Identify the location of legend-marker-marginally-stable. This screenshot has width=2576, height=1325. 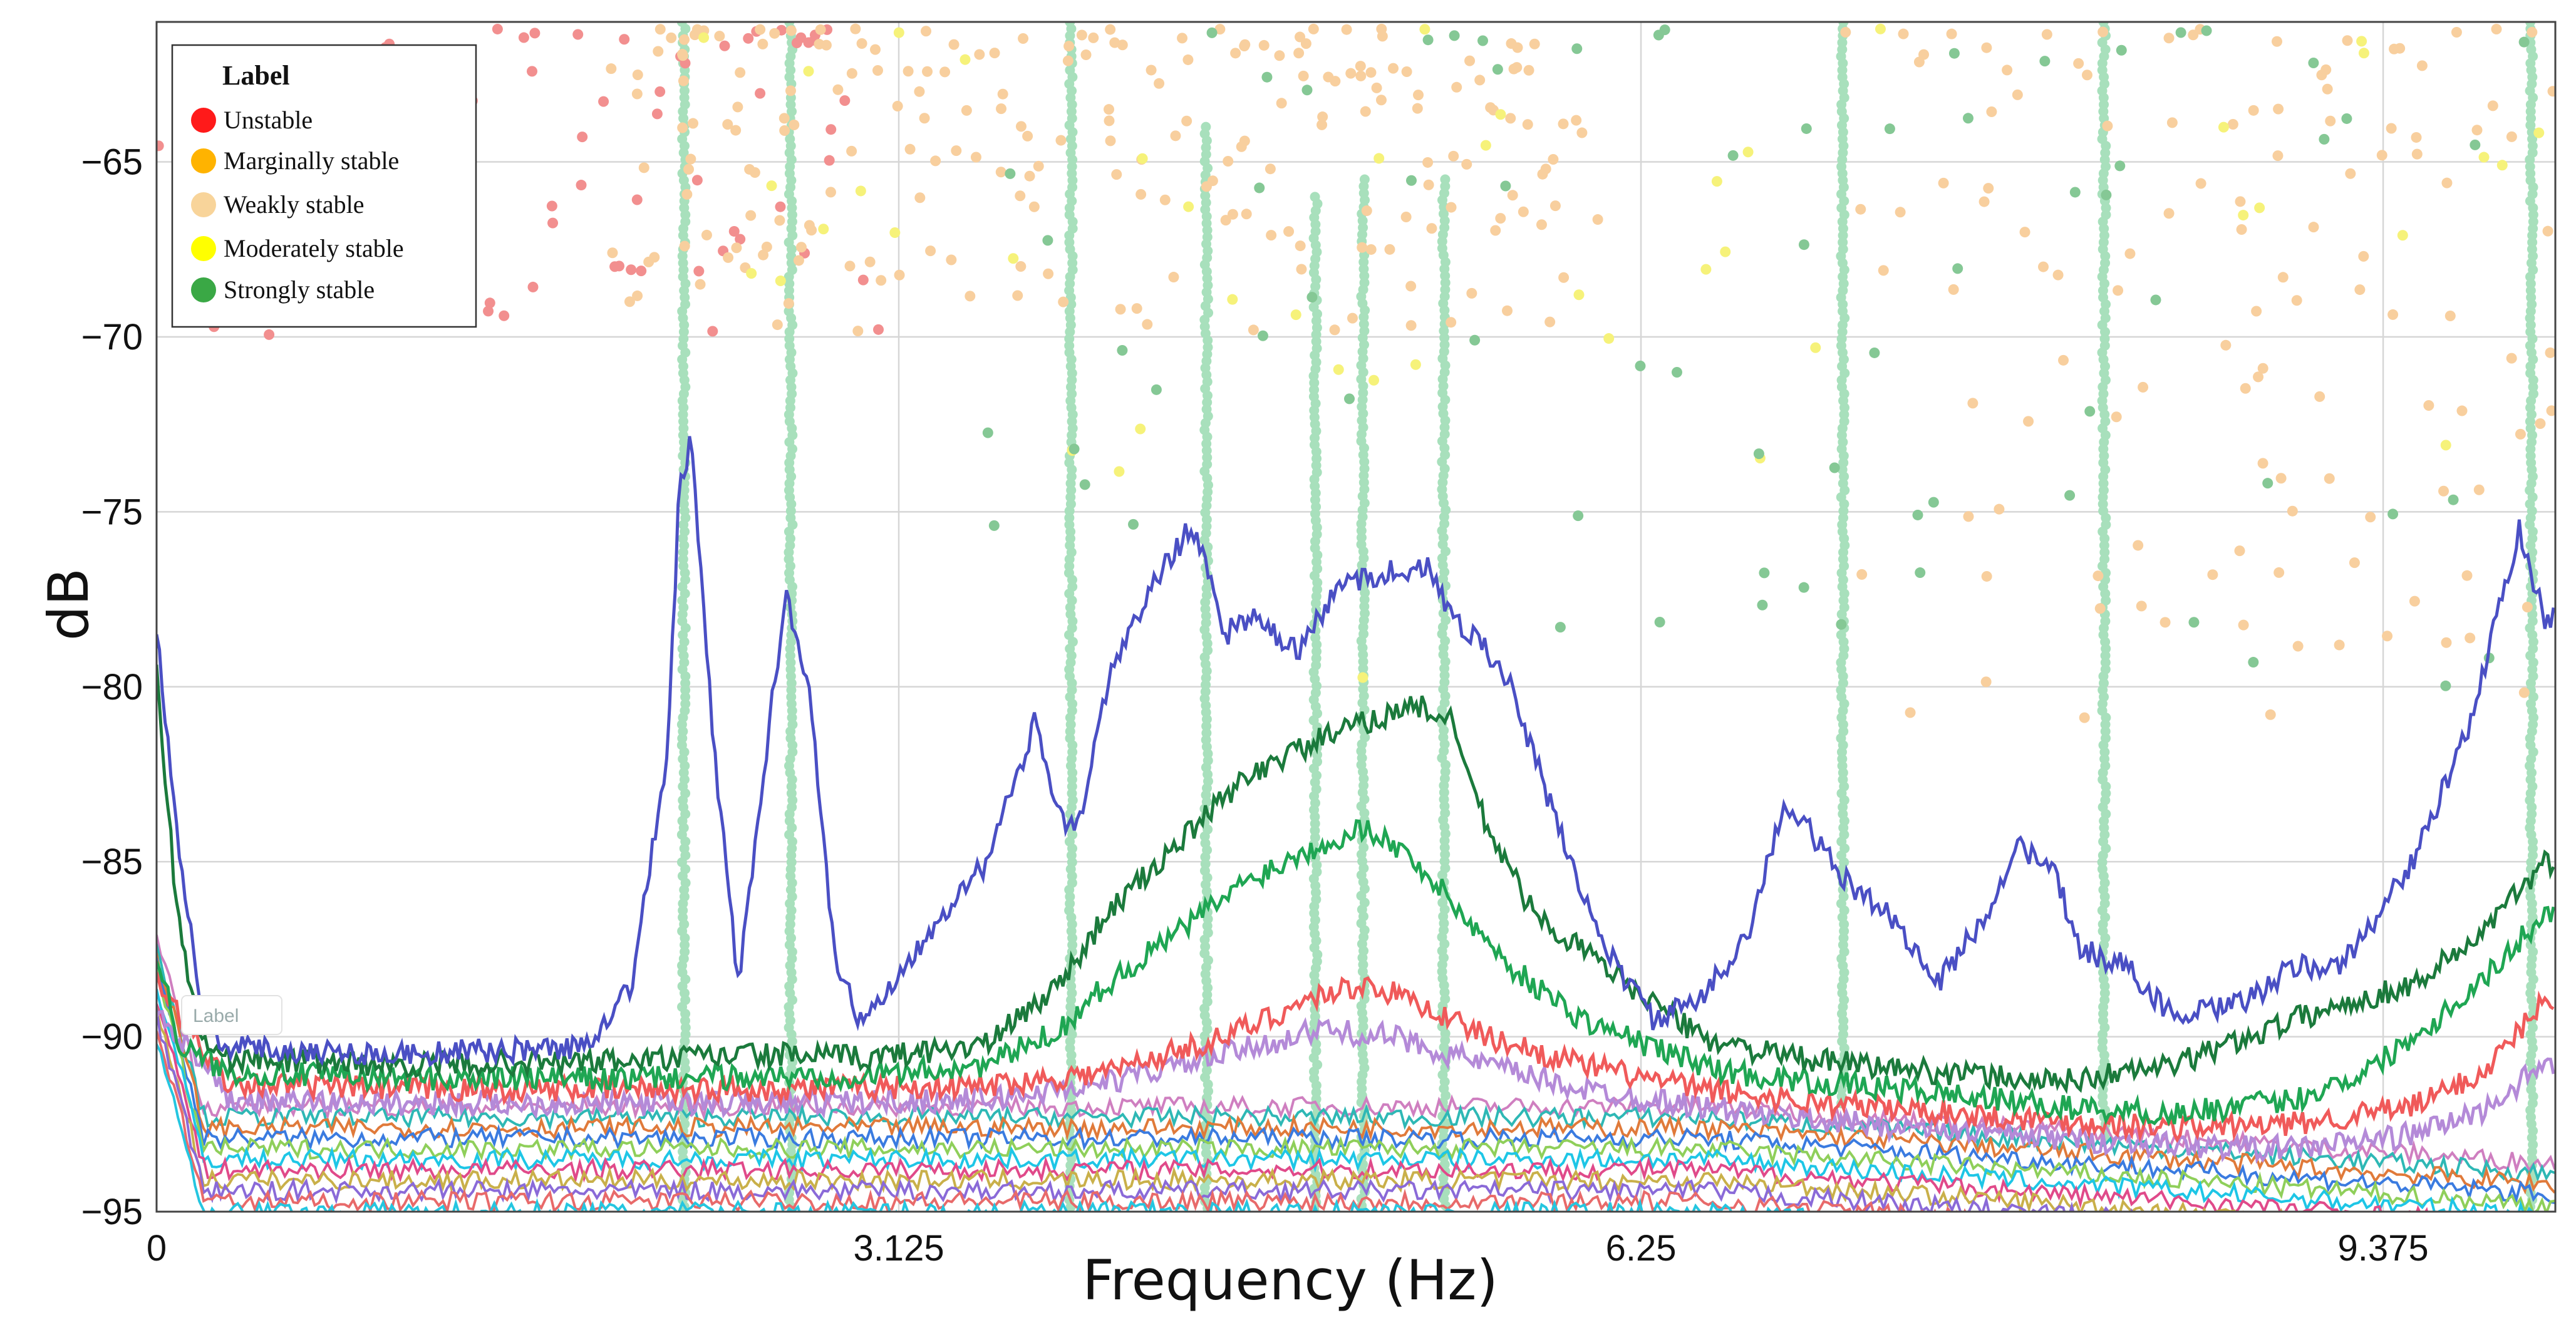
(203, 160).